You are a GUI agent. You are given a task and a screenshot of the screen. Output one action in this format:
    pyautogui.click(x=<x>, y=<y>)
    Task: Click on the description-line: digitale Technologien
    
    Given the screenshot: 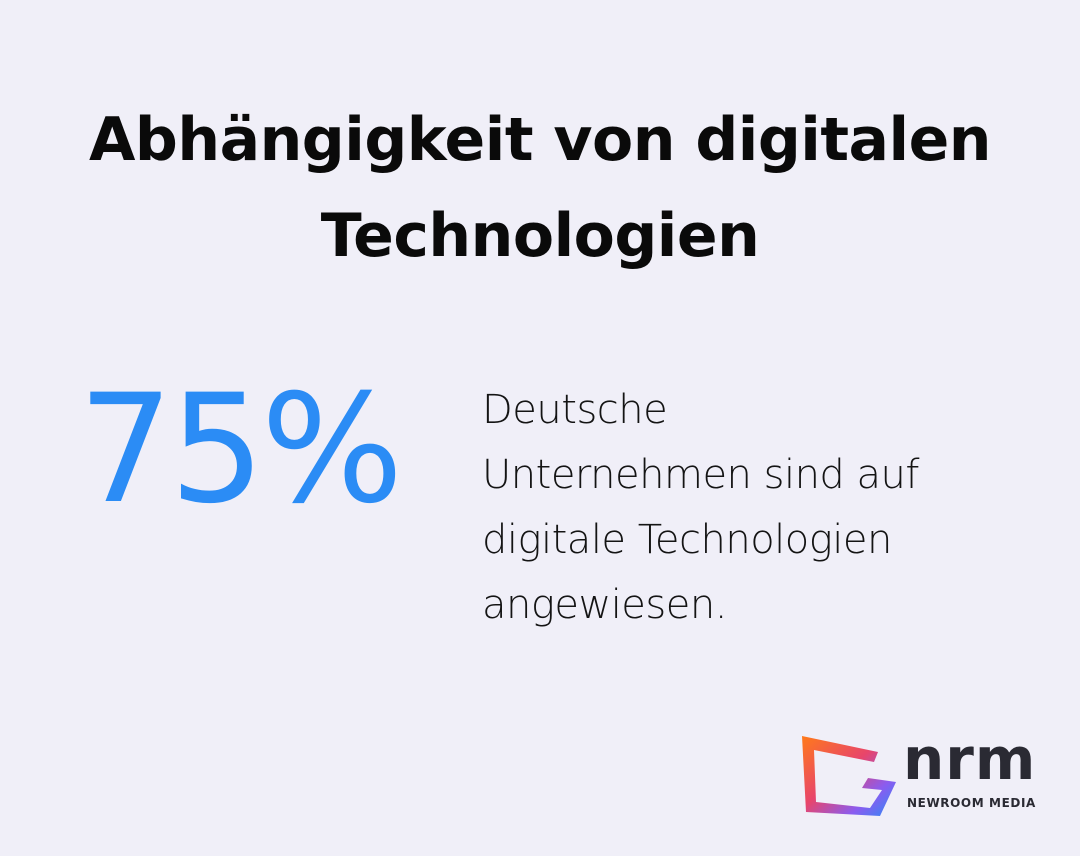 What is the action you would take?
    pyautogui.click(x=687, y=540)
    